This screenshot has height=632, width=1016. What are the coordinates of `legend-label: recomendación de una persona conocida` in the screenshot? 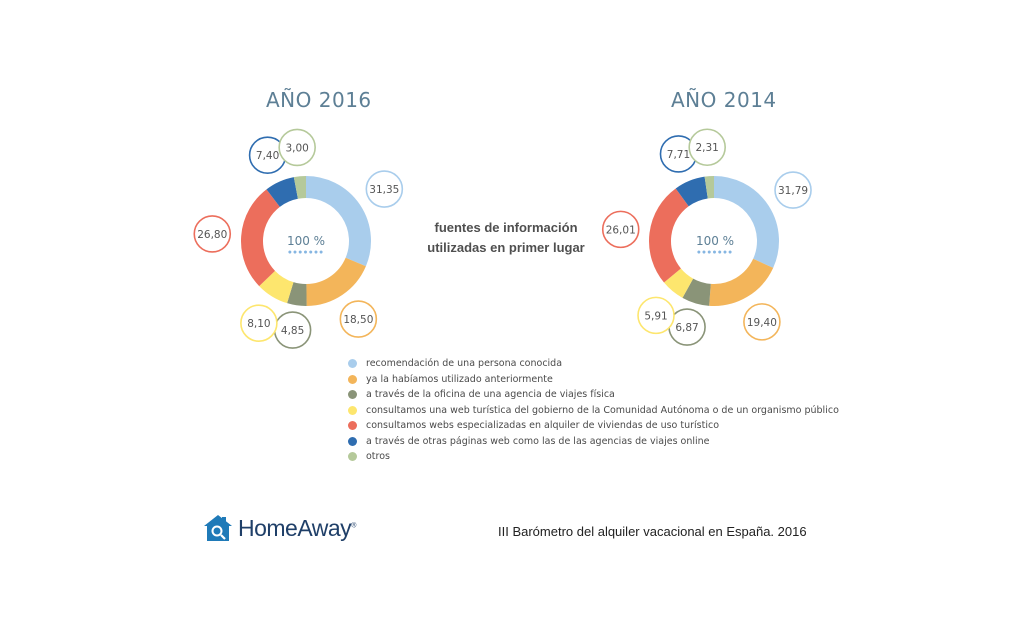 It's located at (464, 364).